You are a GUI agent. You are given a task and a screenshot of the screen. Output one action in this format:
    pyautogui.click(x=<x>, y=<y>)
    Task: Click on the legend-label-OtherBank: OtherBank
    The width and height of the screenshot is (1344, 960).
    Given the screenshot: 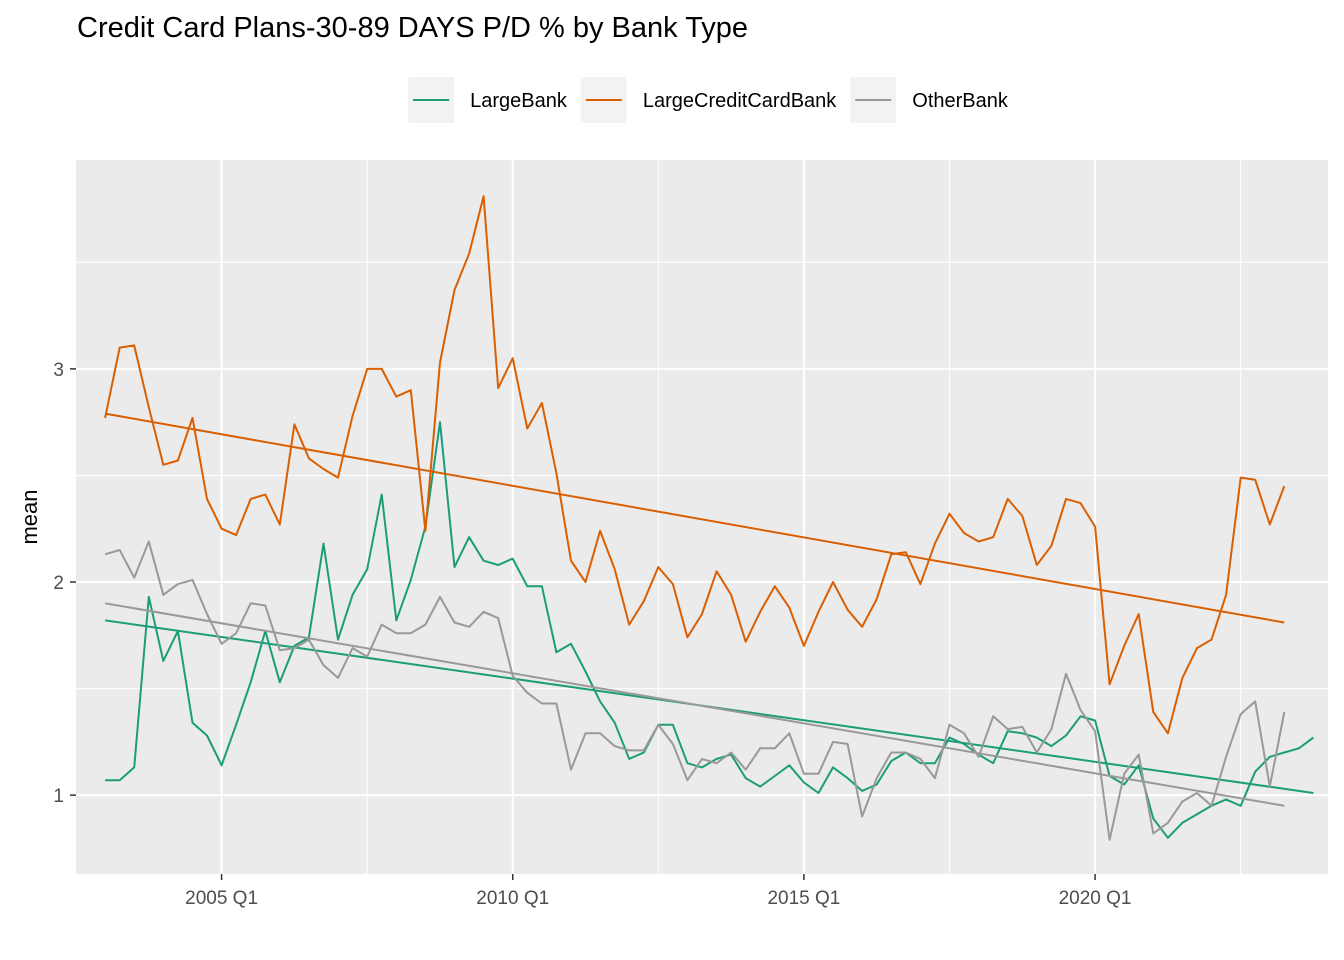 What is the action you would take?
    pyautogui.click(x=960, y=101)
    